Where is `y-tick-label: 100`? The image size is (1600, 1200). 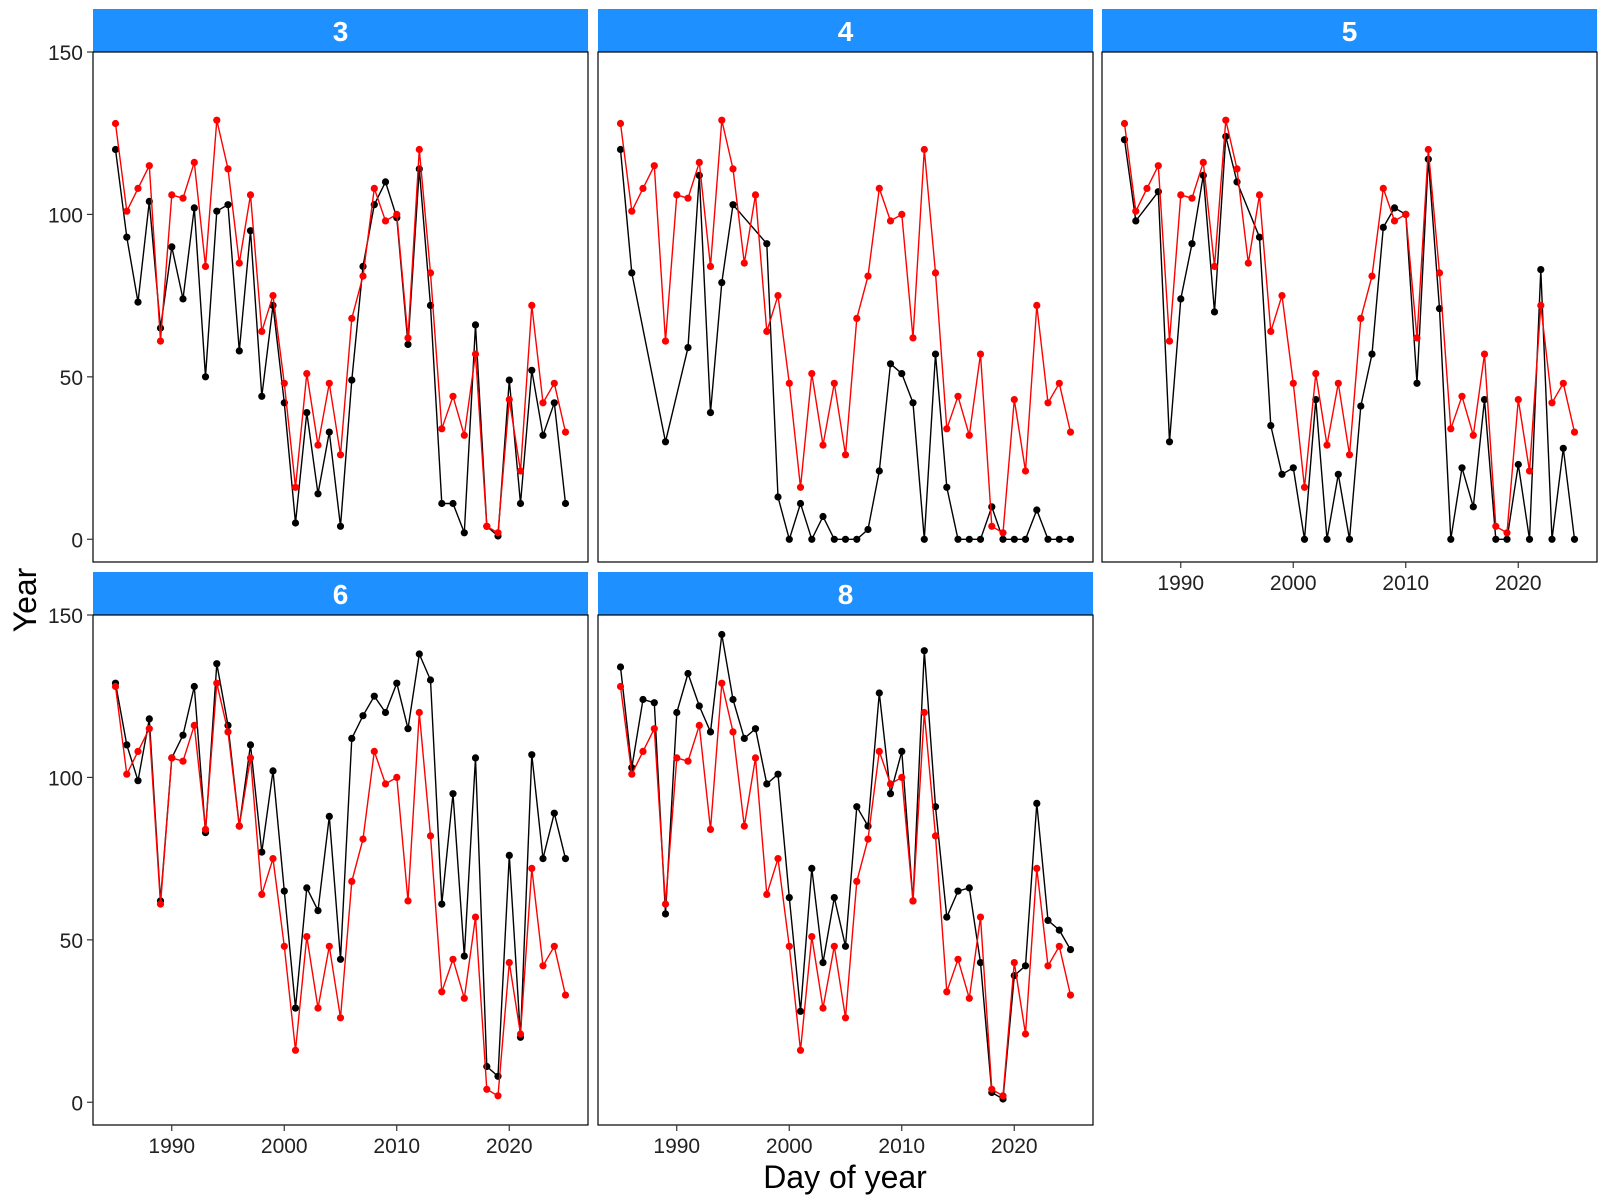
y-tick-label: 100 is located at coordinates (65, 778).